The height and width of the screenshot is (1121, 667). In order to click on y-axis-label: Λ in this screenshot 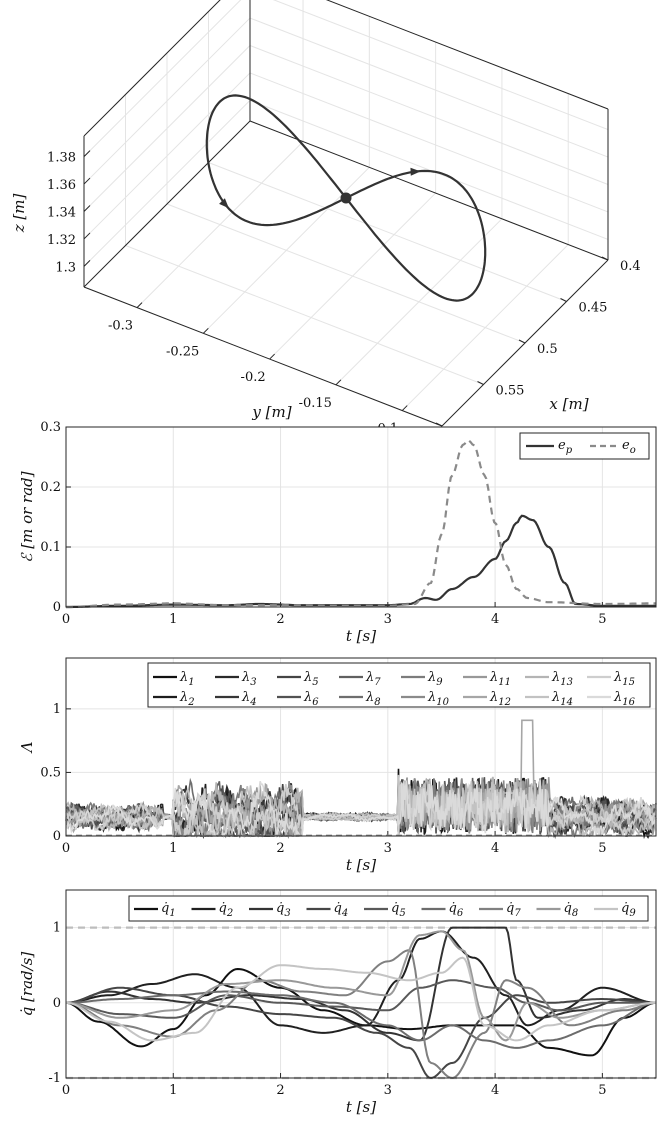, I will do `click(27, 747)`.